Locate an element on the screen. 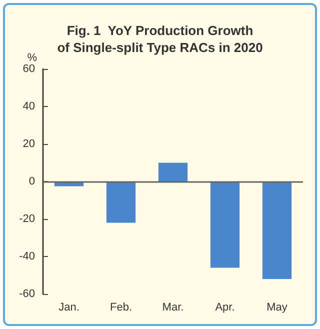 The image size is (320, 329). y-tick-label: -60 is located at coordinates (27, 294).